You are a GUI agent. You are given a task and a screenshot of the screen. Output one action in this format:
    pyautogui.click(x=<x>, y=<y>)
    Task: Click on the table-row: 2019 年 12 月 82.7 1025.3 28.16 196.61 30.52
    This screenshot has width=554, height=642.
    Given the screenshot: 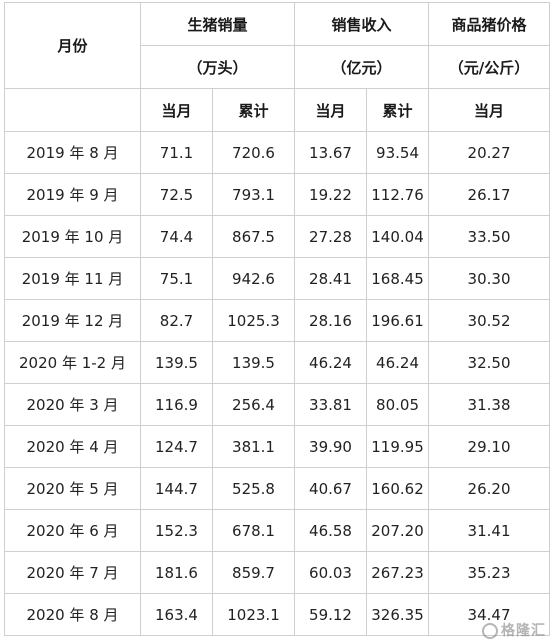 What is the action you would take?
    pyautogui.click(x=277, y=320)
    